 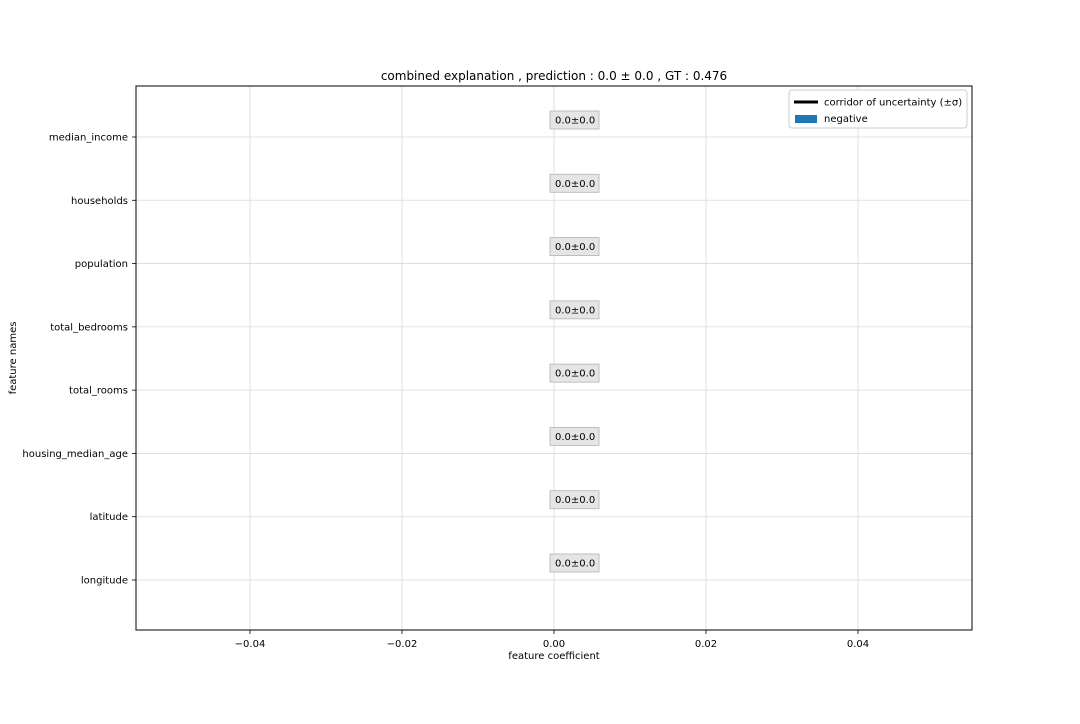 I want to click on y-tick-label: latitude, so click(x=109, y=517).